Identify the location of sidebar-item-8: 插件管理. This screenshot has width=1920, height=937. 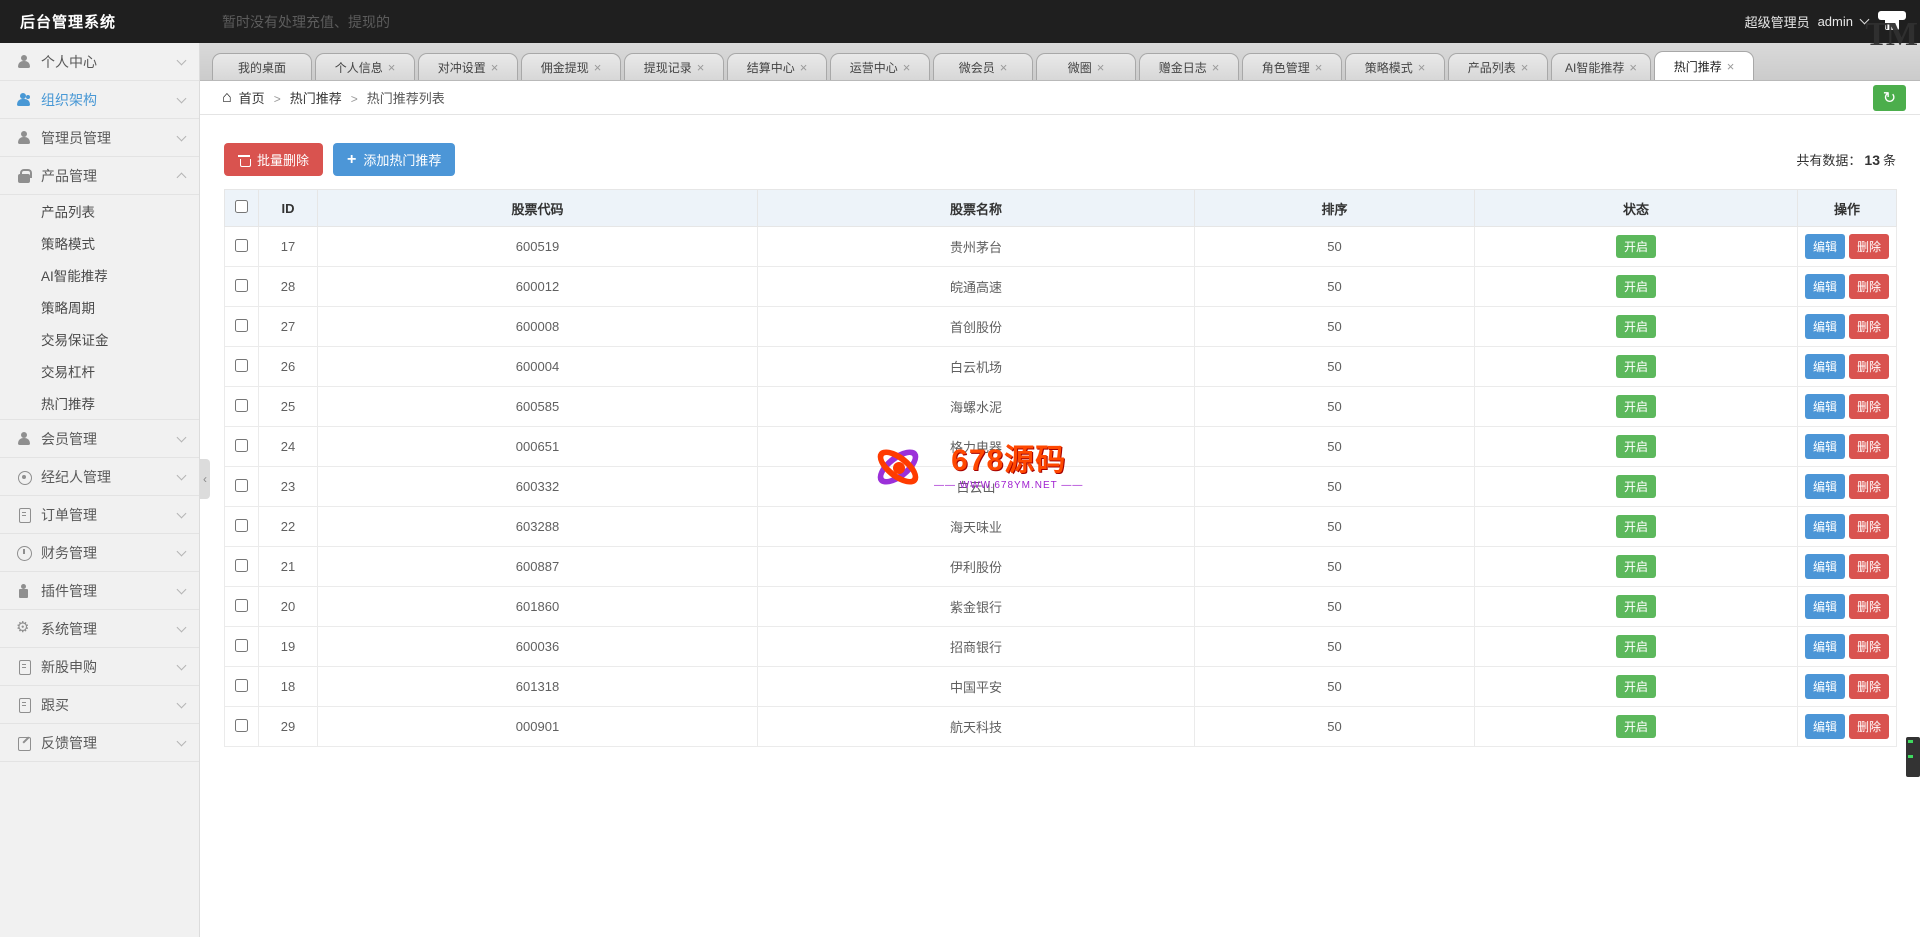
(99, 591).